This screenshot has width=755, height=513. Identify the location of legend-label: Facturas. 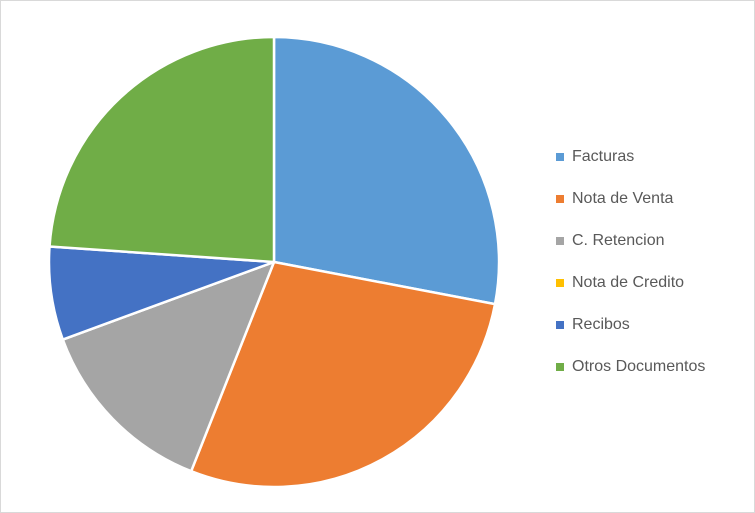
(603, 156).